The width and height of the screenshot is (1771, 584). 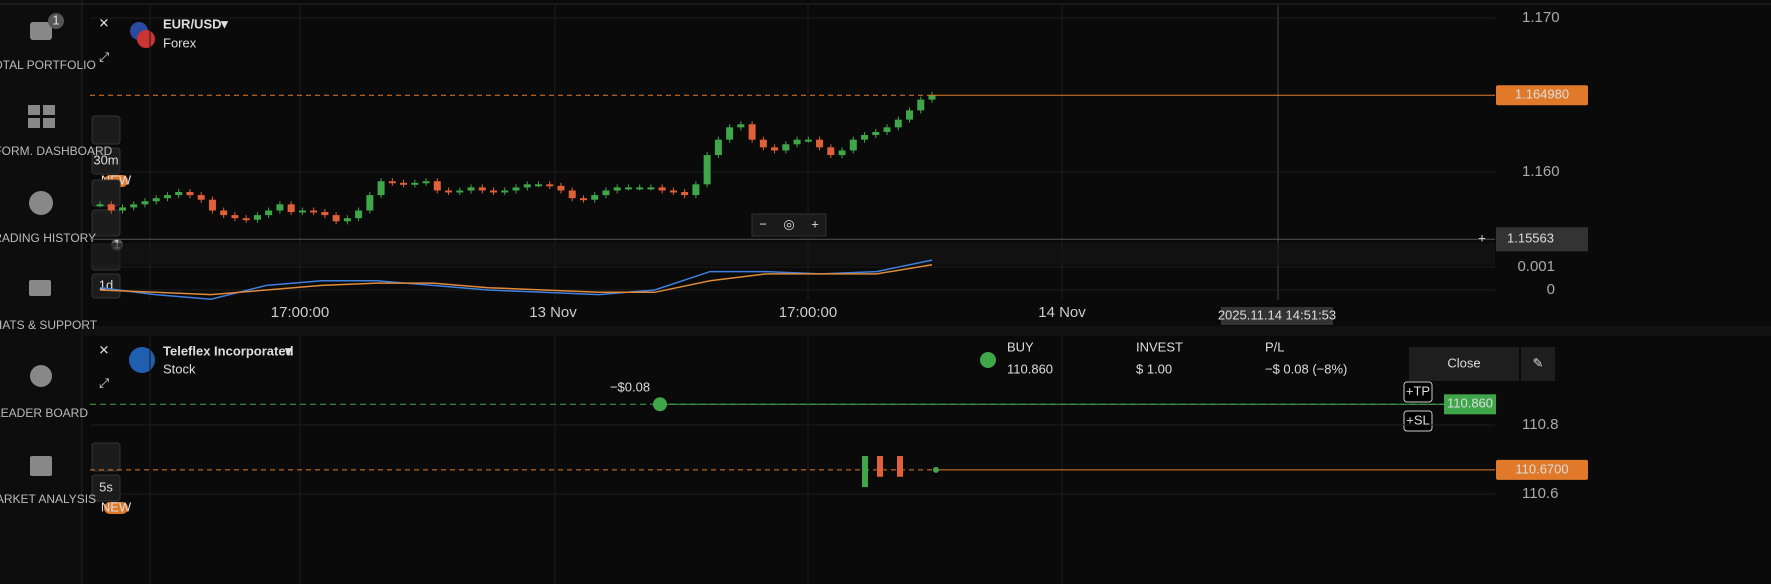 I want to click on market: Forex, so click(x=180, y=42).